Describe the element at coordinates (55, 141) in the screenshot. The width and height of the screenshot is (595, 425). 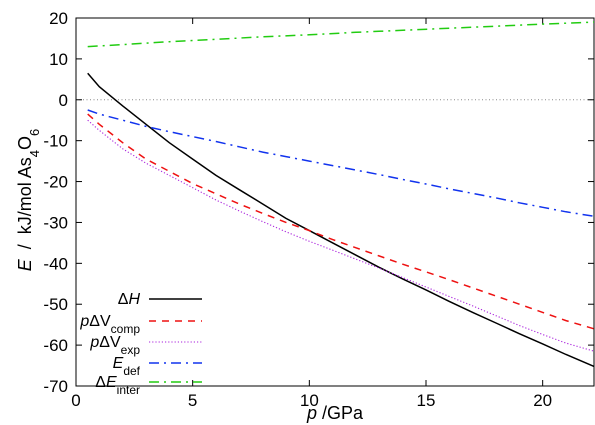
I see `y-tick-label: -10` at that location.